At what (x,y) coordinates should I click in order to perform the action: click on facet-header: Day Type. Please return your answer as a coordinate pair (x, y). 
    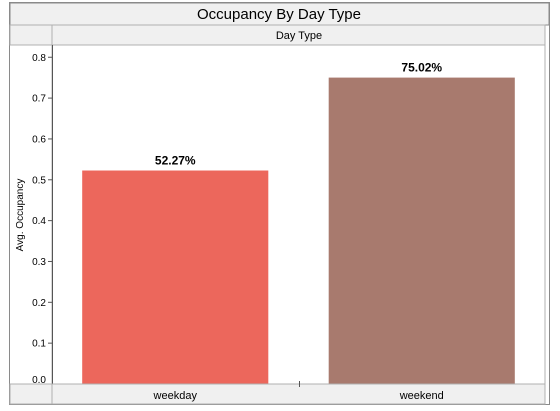
    Looking at the image, I should click on (299, 36).